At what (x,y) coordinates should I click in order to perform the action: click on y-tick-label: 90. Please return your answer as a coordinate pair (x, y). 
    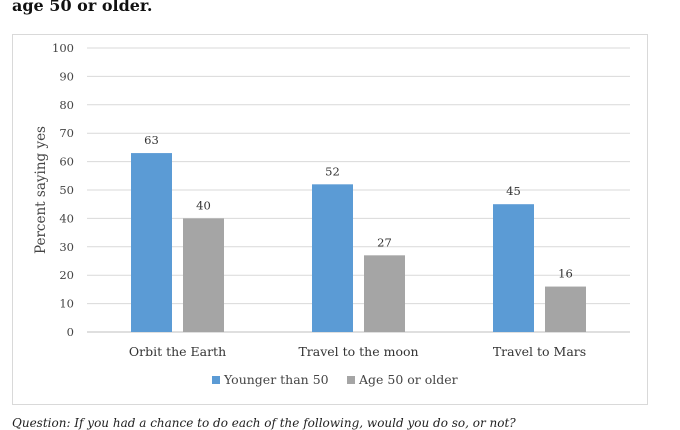
    Looking at the image, I should click on (66, 76).